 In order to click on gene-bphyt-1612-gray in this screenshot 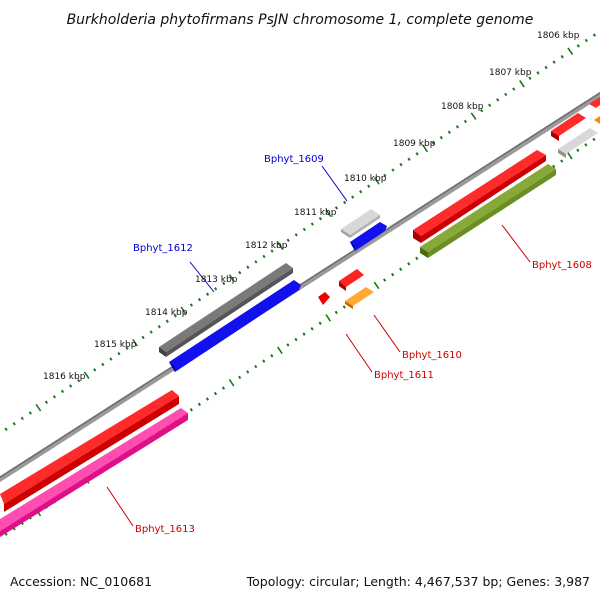, I will do `click(226, 310)`.